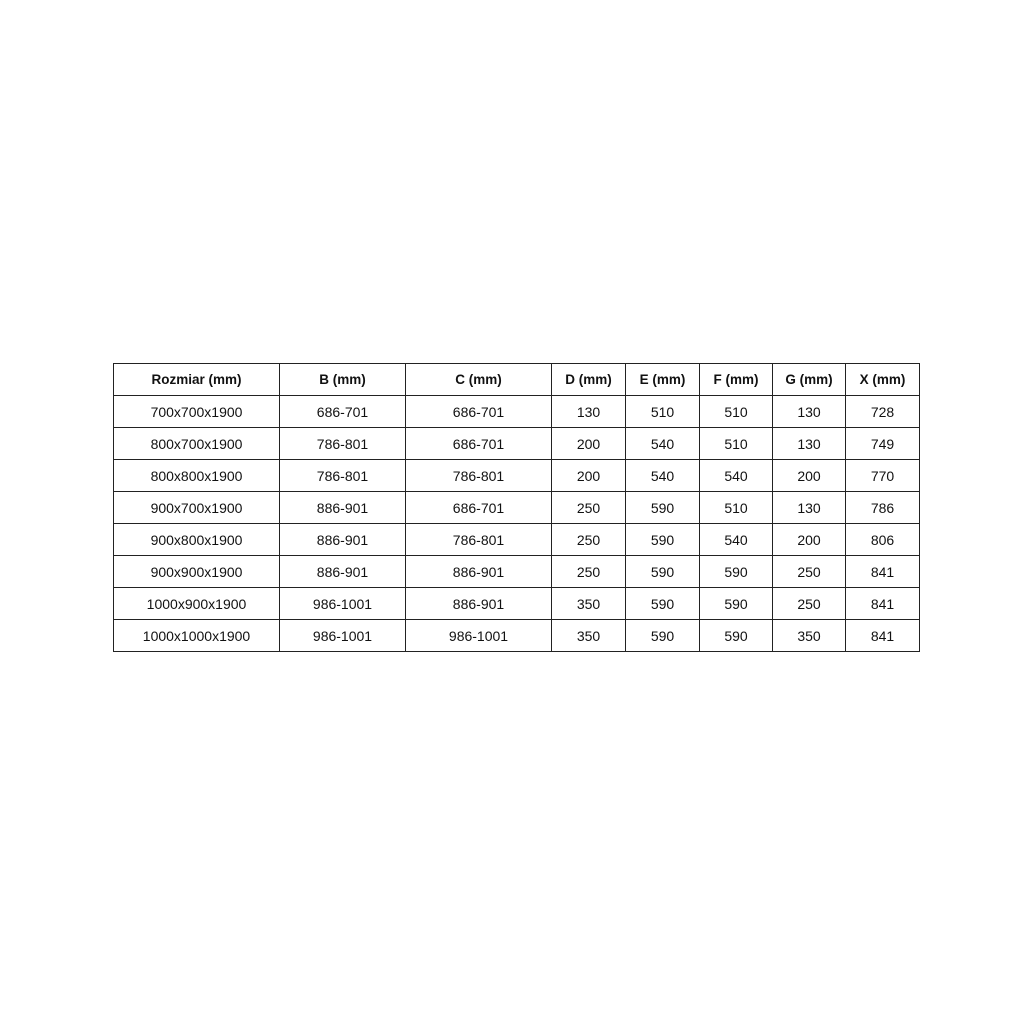 This screenshot has height=1024, width=1024. What do you see at coordinates (882, 507) in the screenshot?
I see `cell-x: 786` at bounding box center [882, 507].